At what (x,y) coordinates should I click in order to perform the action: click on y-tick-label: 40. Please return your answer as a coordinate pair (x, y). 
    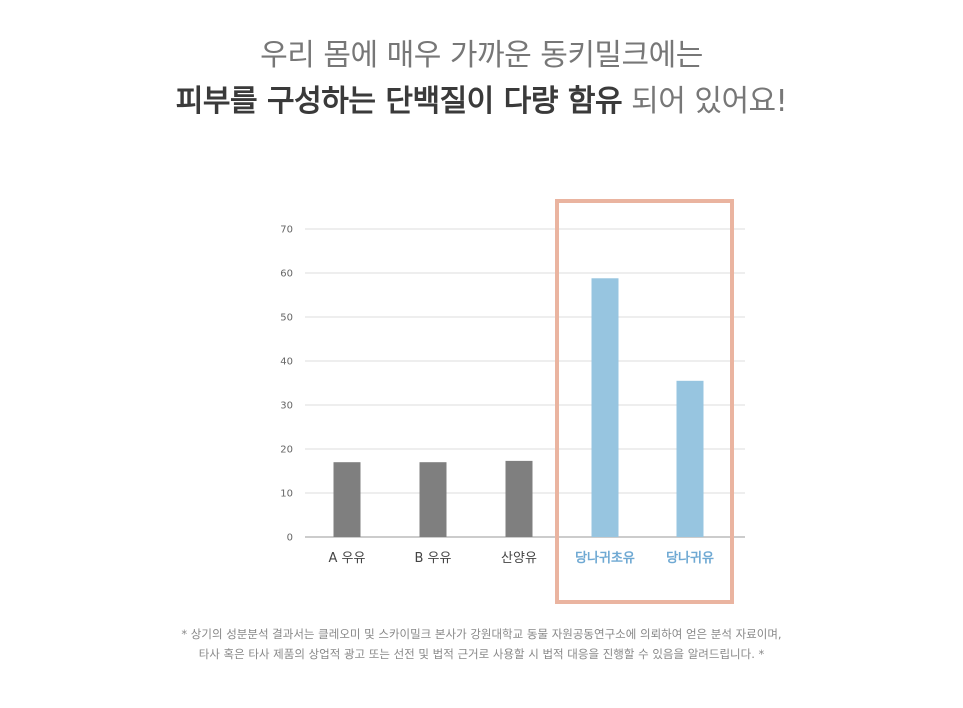
    Looking at the image, I should click on (286, 362).